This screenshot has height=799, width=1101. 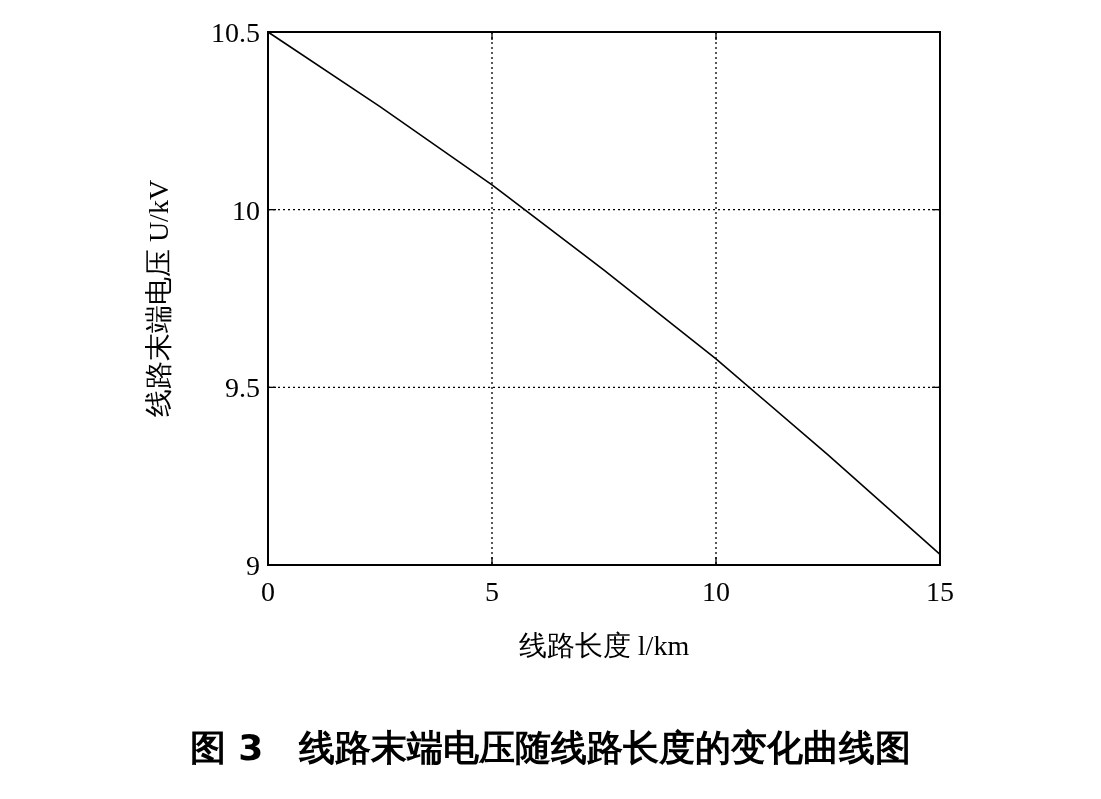 I want to click on x-tick-label: 15, so click(x=940, y=591).